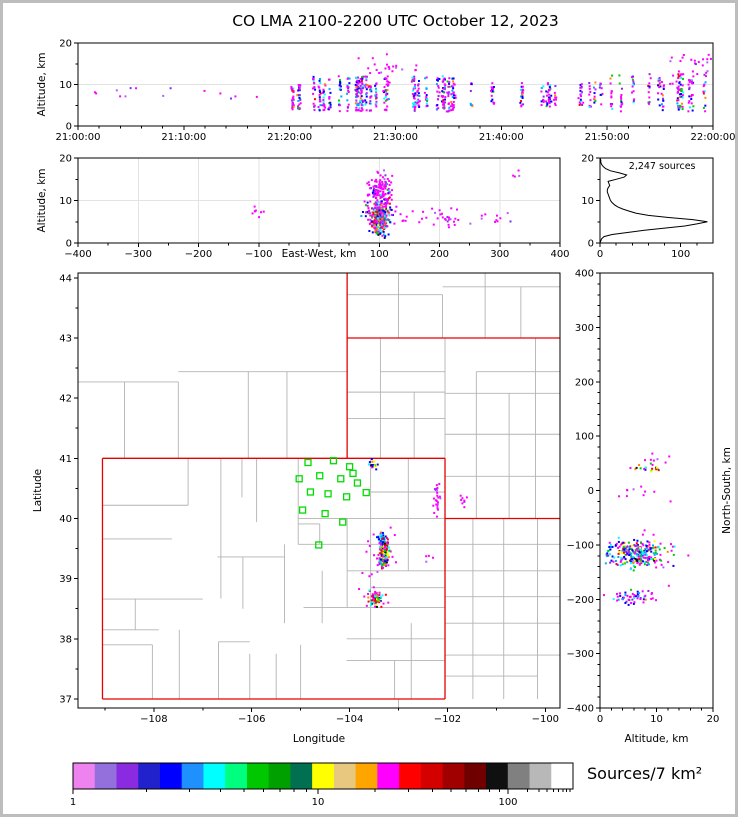 This screenshot has width=738, height=817. Describe the element at coordinates (319, 545) in the screenshot. I see `lma-station-marker` at that location.